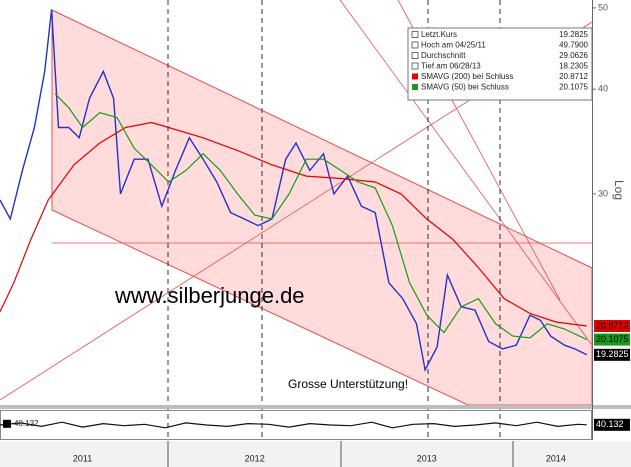 This screenshot has width=631, height=467. What do you see at coordinates (573, 45) in the screenshot?
I see `legend-value: 49.7900` at bounding box center [573, 45].